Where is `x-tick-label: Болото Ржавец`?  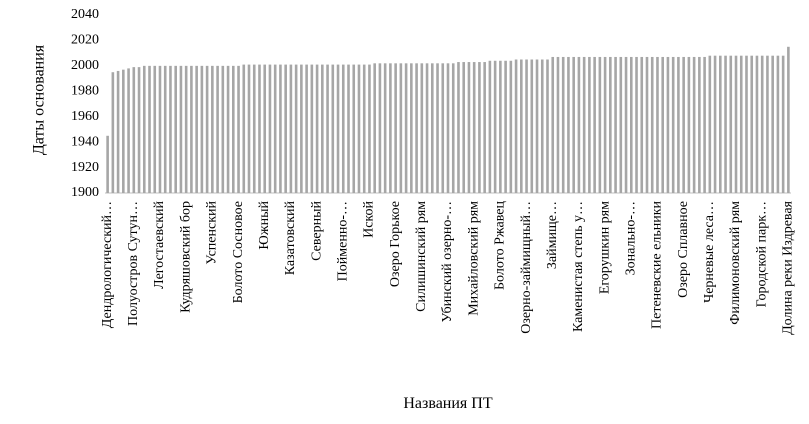
x-tick-label: Болото Ржавец is located at coordinates (500, 245).